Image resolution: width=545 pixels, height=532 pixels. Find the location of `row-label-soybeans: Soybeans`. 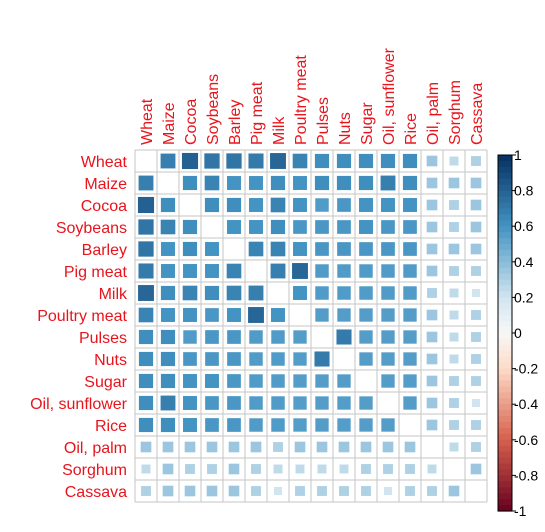

row-label-soybeans: Soybeans is located at coordinates (91, 228).